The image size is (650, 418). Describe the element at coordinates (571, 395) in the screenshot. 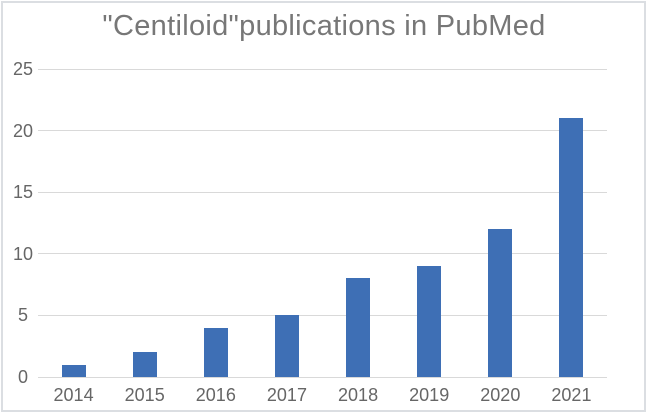

I see `x-tick-label-2021: 2021` at that location.